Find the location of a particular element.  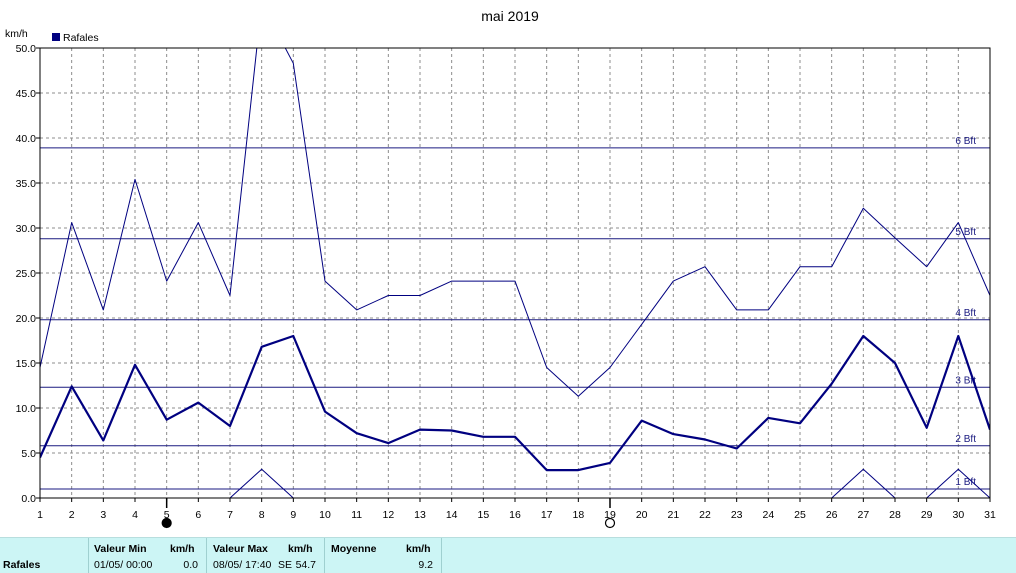

x-tick-label: 31 is located at coordinates (990, 515).